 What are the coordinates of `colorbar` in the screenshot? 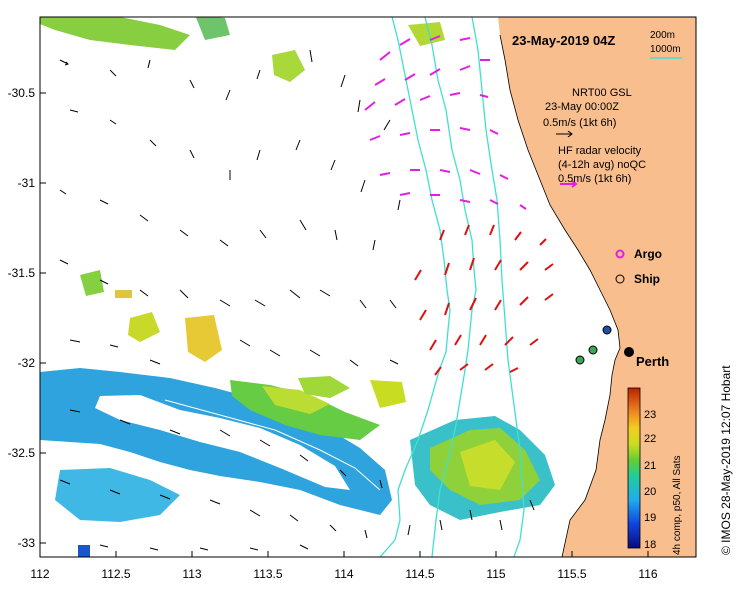 It's located at (634, 468).